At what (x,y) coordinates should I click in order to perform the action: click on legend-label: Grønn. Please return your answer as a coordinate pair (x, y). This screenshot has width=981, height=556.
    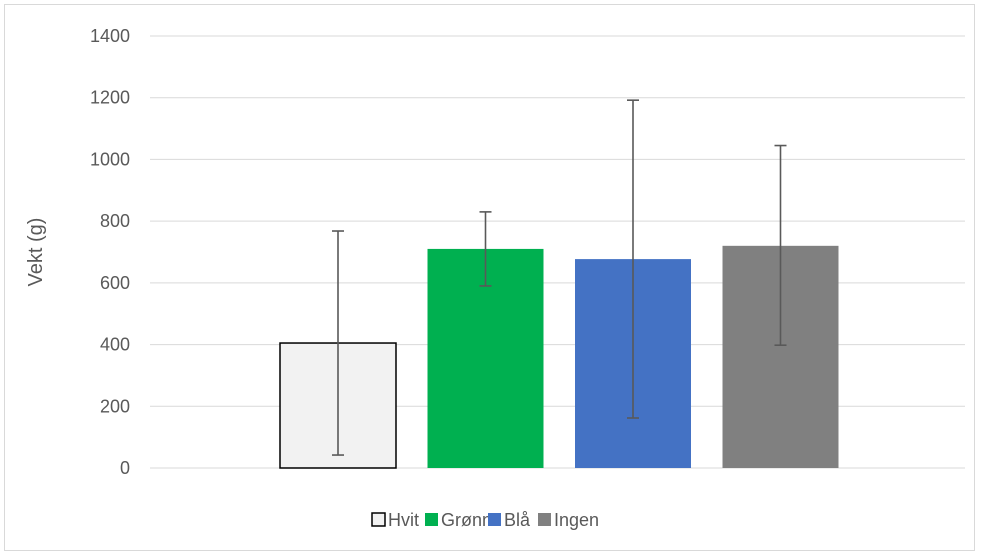
    Looking at the image, I should click on (466, 520).